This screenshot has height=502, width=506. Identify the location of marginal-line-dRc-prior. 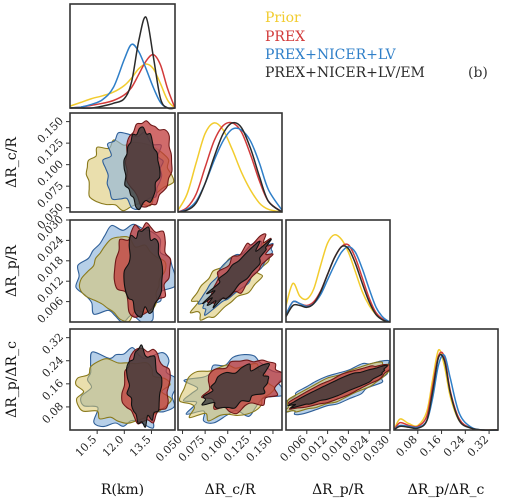
(230, 167).